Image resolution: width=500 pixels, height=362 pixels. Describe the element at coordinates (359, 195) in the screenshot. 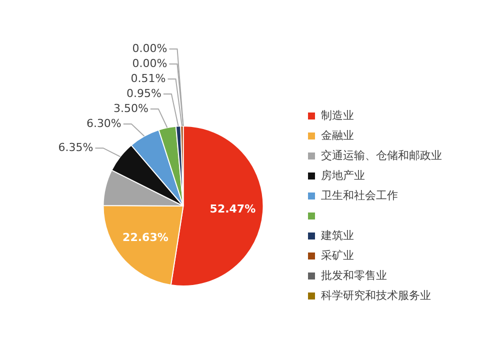

I see `legend-label: 卫生和社会工作` at that location.